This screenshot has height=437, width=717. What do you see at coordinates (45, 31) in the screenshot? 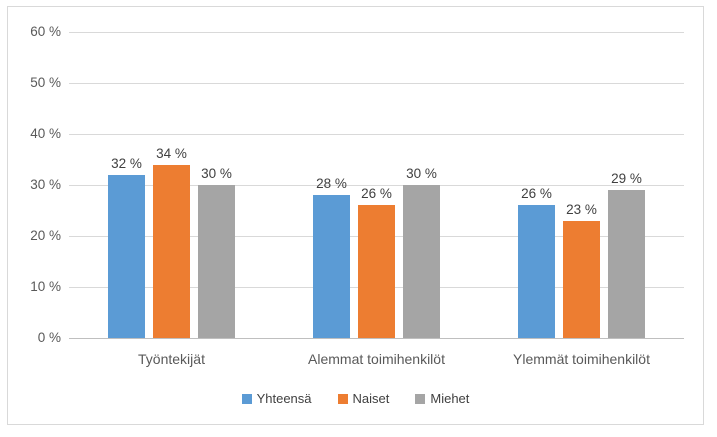
I see `y-tick-label: 60 %` at bounding box center [45, 31].